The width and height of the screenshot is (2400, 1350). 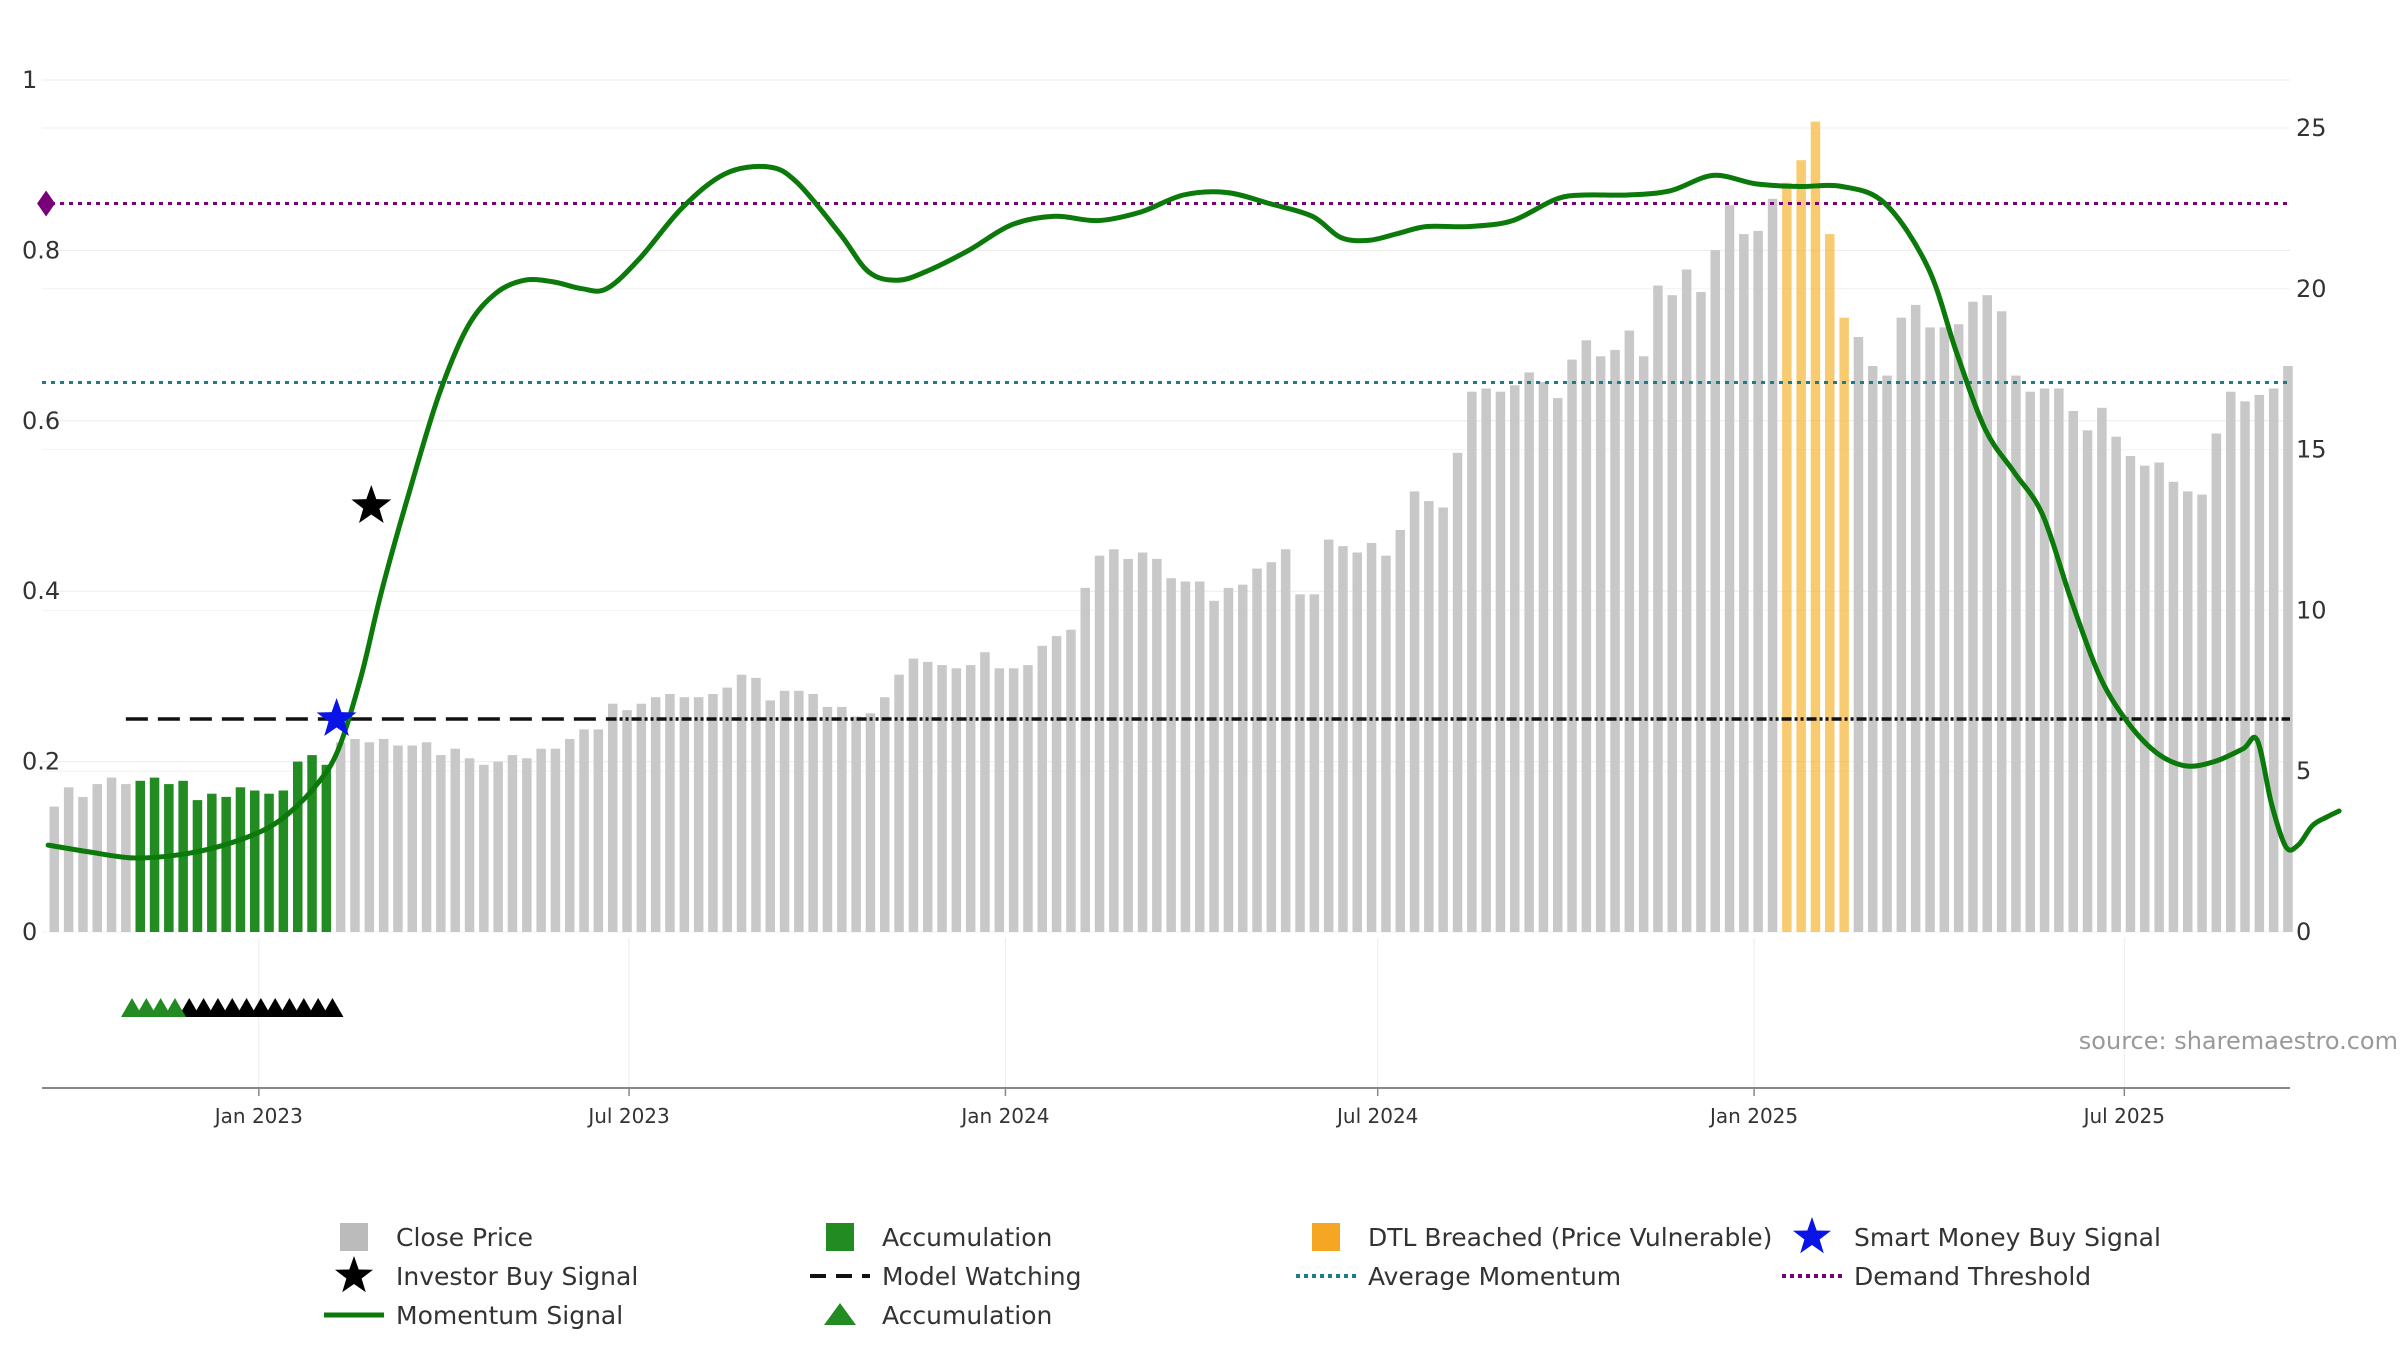 What do you see at coordinates (258, 1116) in the screenshot?
I see `x-axis-tick-label: Jan 2023` at bounding box center [258, 1116].